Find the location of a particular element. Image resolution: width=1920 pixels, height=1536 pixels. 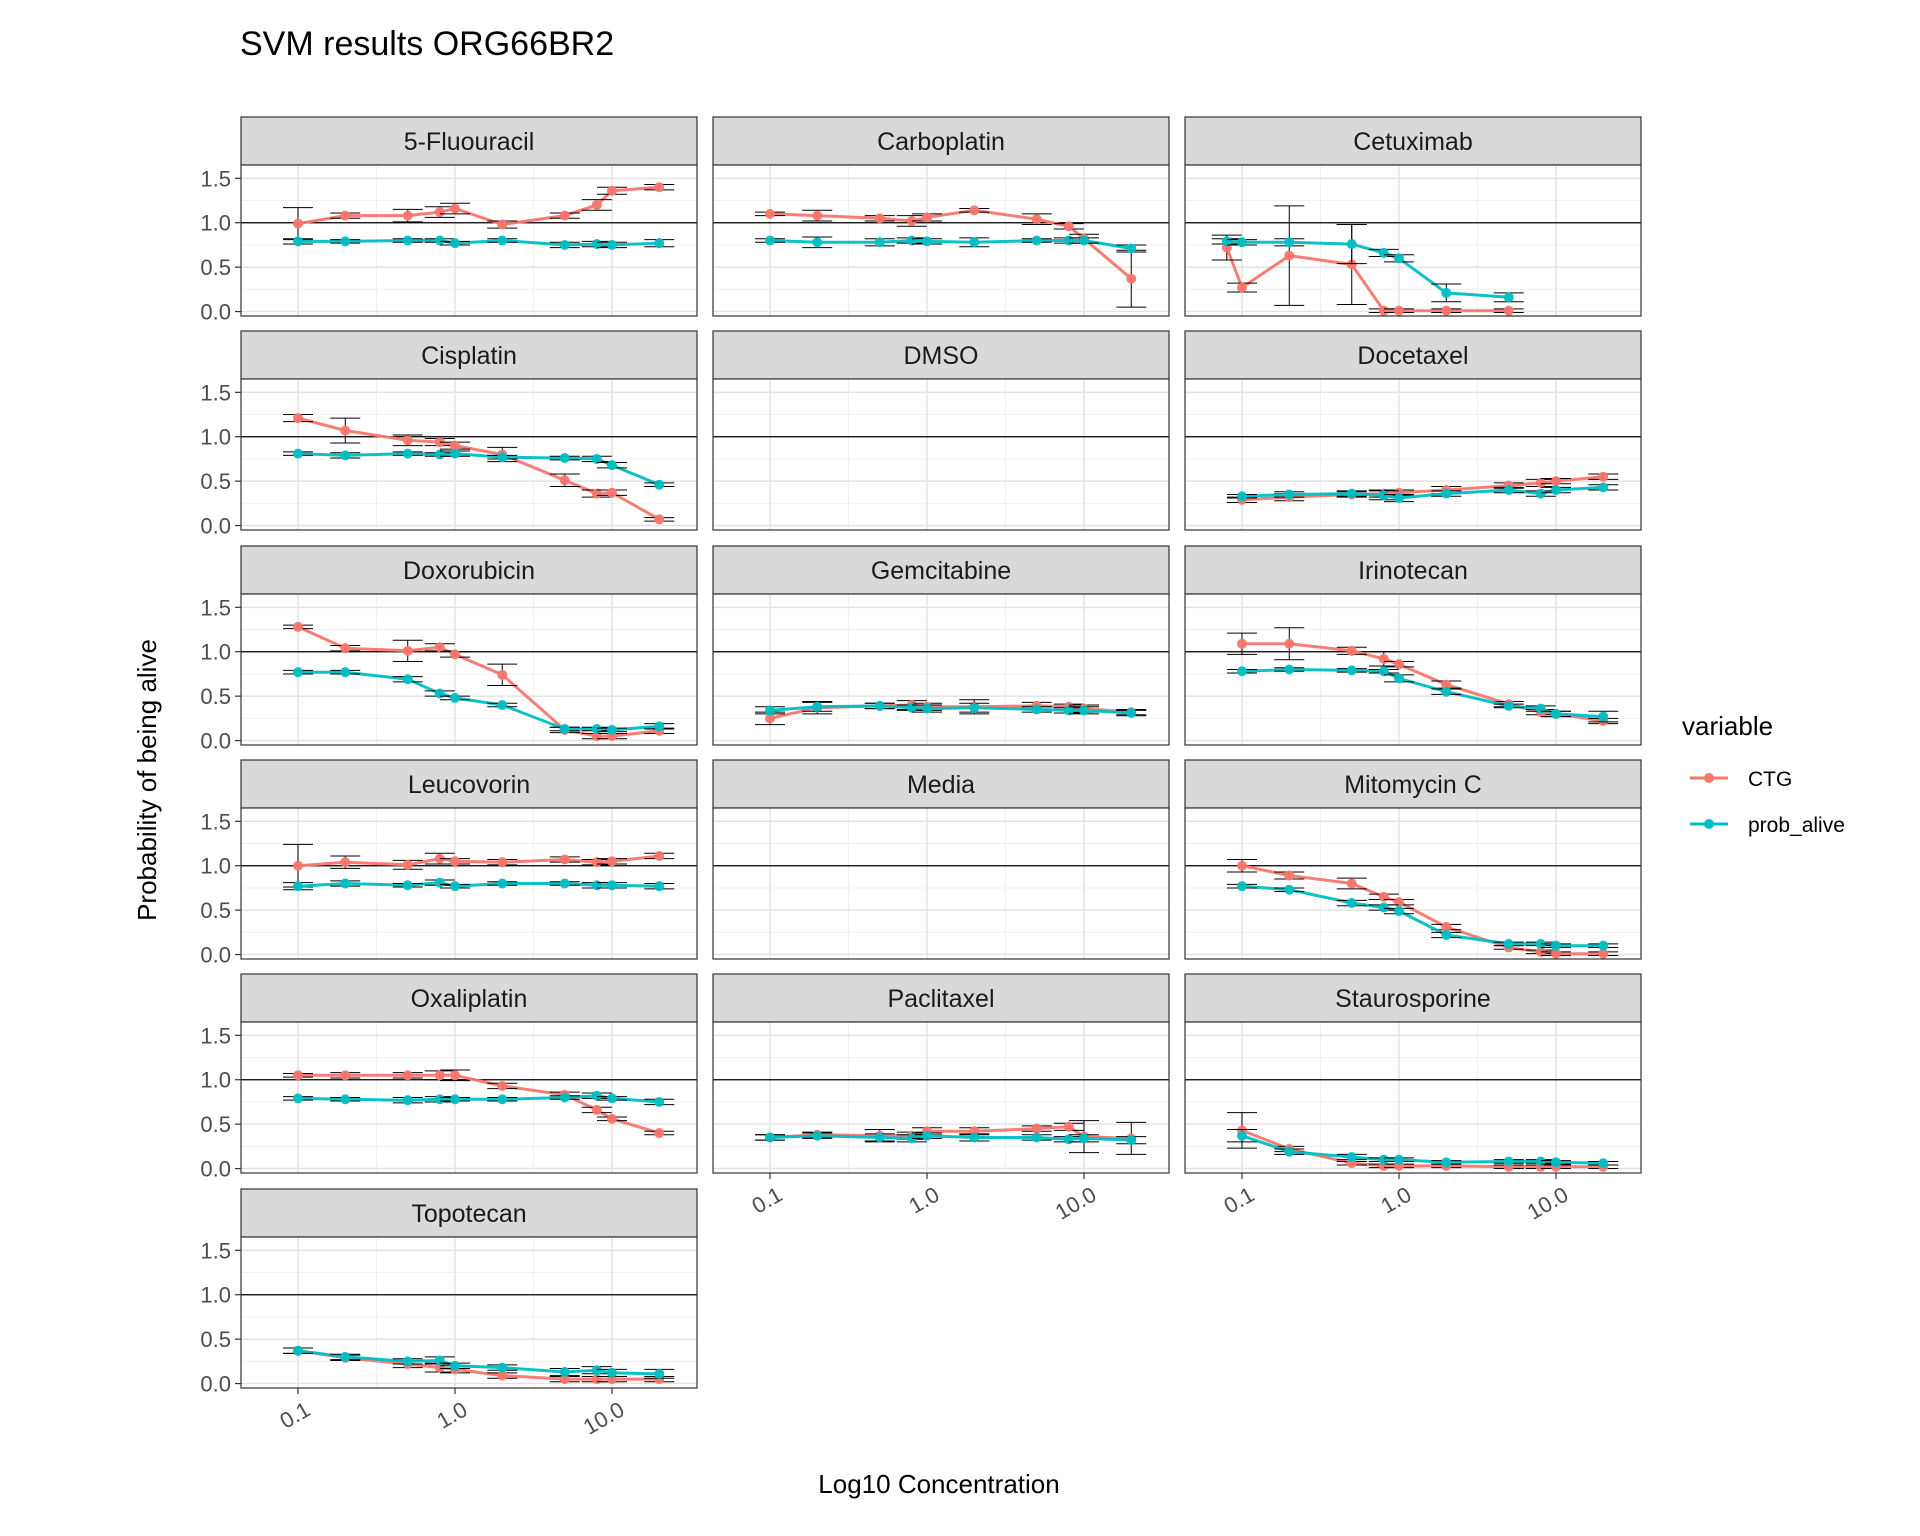

series-line-prob-alive is located at coordinates (950, 1138).